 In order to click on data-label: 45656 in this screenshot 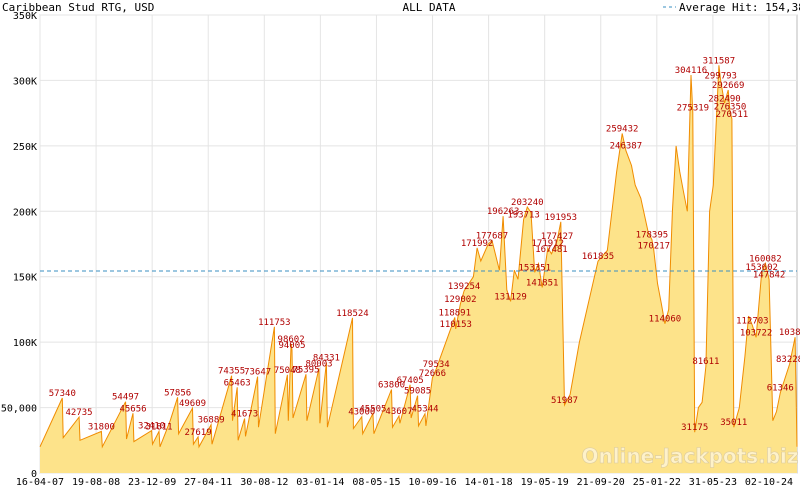, I will do `click(132, 409)`.